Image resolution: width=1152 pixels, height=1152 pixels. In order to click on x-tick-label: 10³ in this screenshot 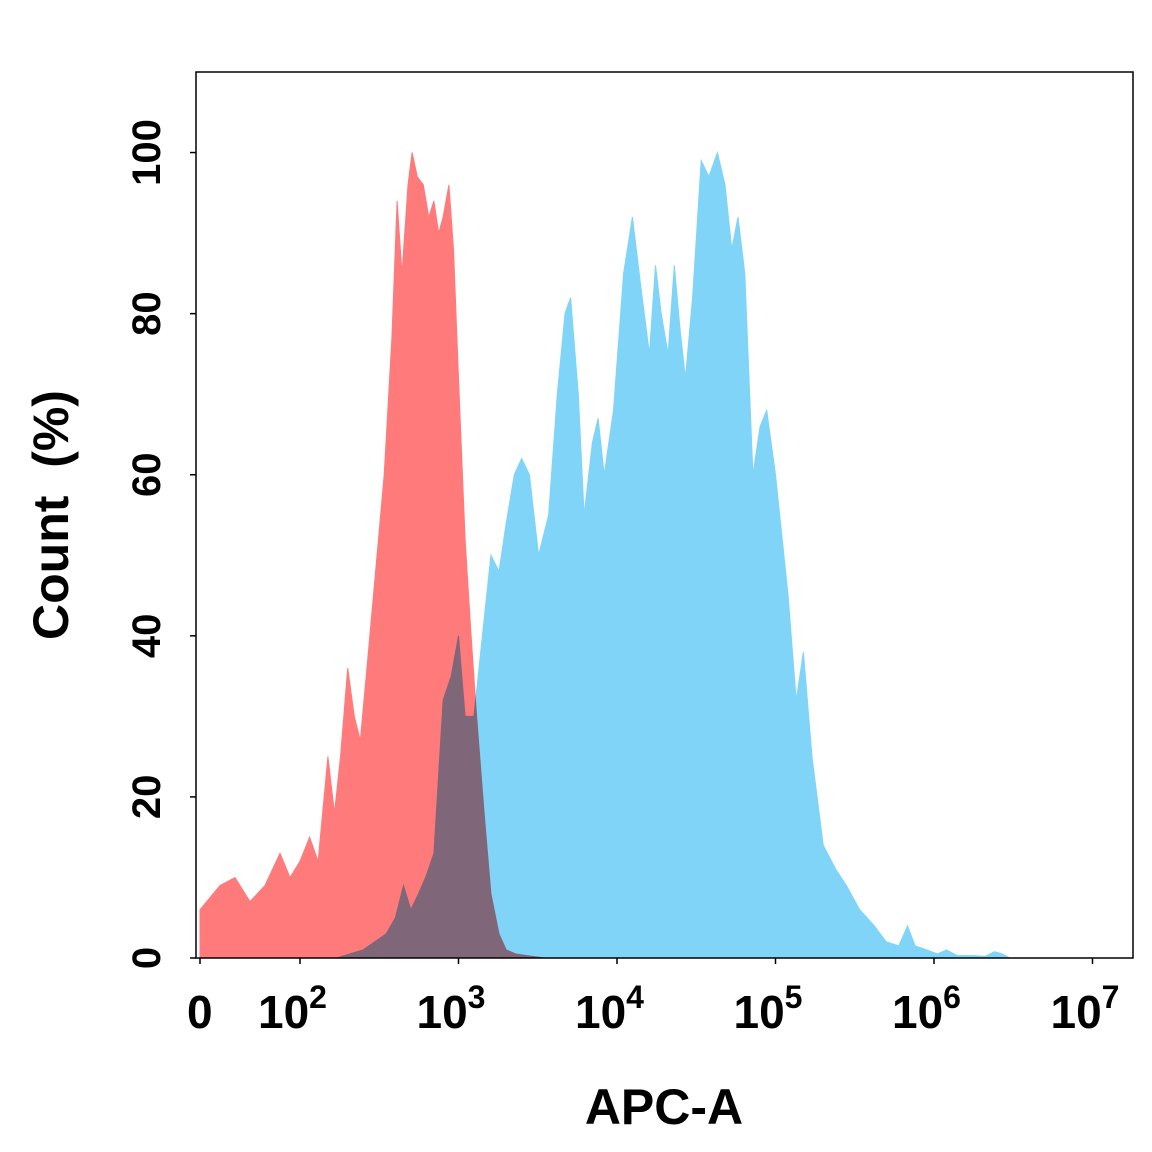, I will do `click(451, 1008)`.